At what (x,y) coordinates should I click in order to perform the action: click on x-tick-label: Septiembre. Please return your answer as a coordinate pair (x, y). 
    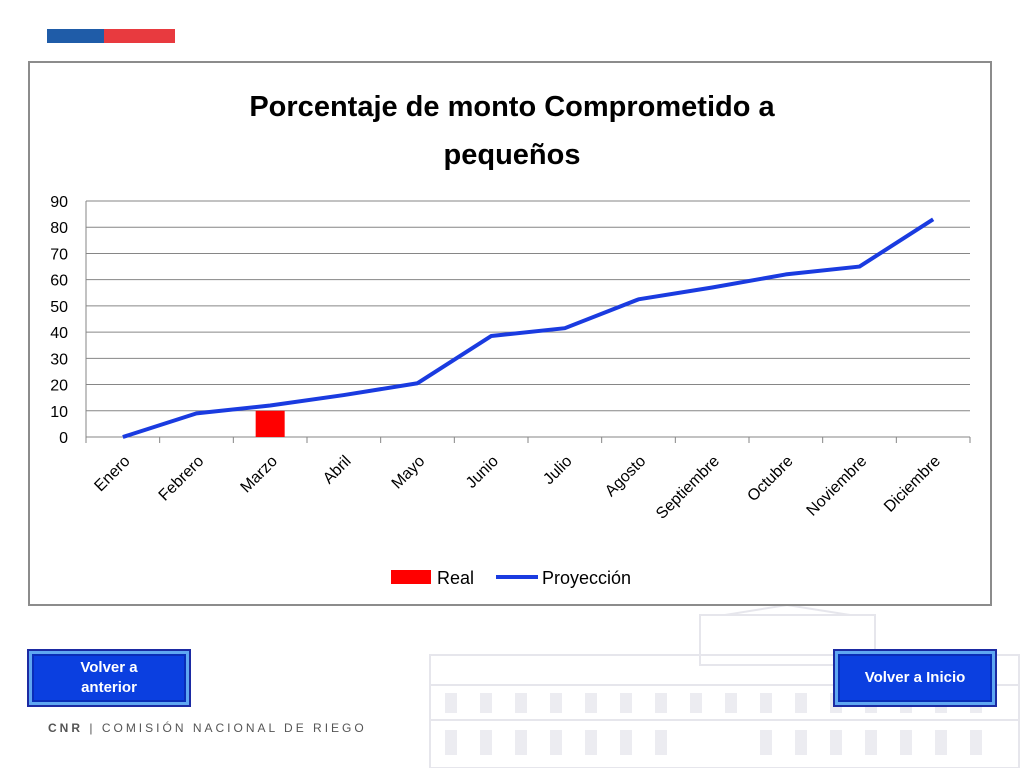
    Looking at the image, I should click on (688, 488).